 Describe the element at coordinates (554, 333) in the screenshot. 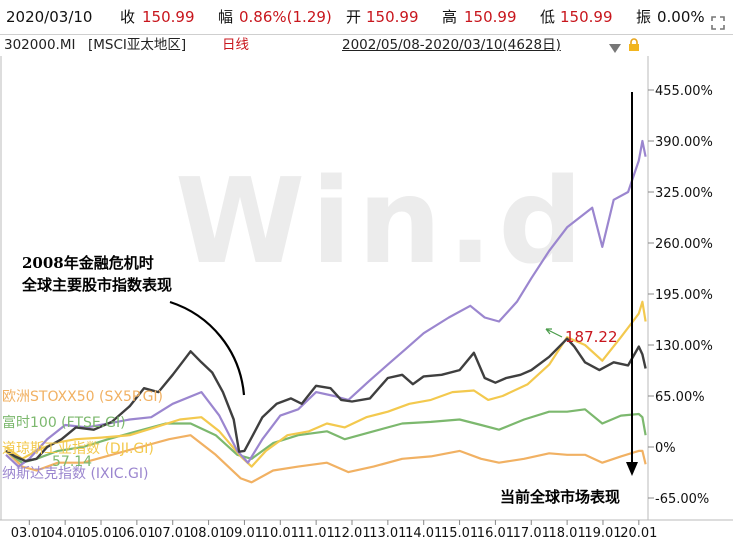

I see `value-label-leader` at that location.